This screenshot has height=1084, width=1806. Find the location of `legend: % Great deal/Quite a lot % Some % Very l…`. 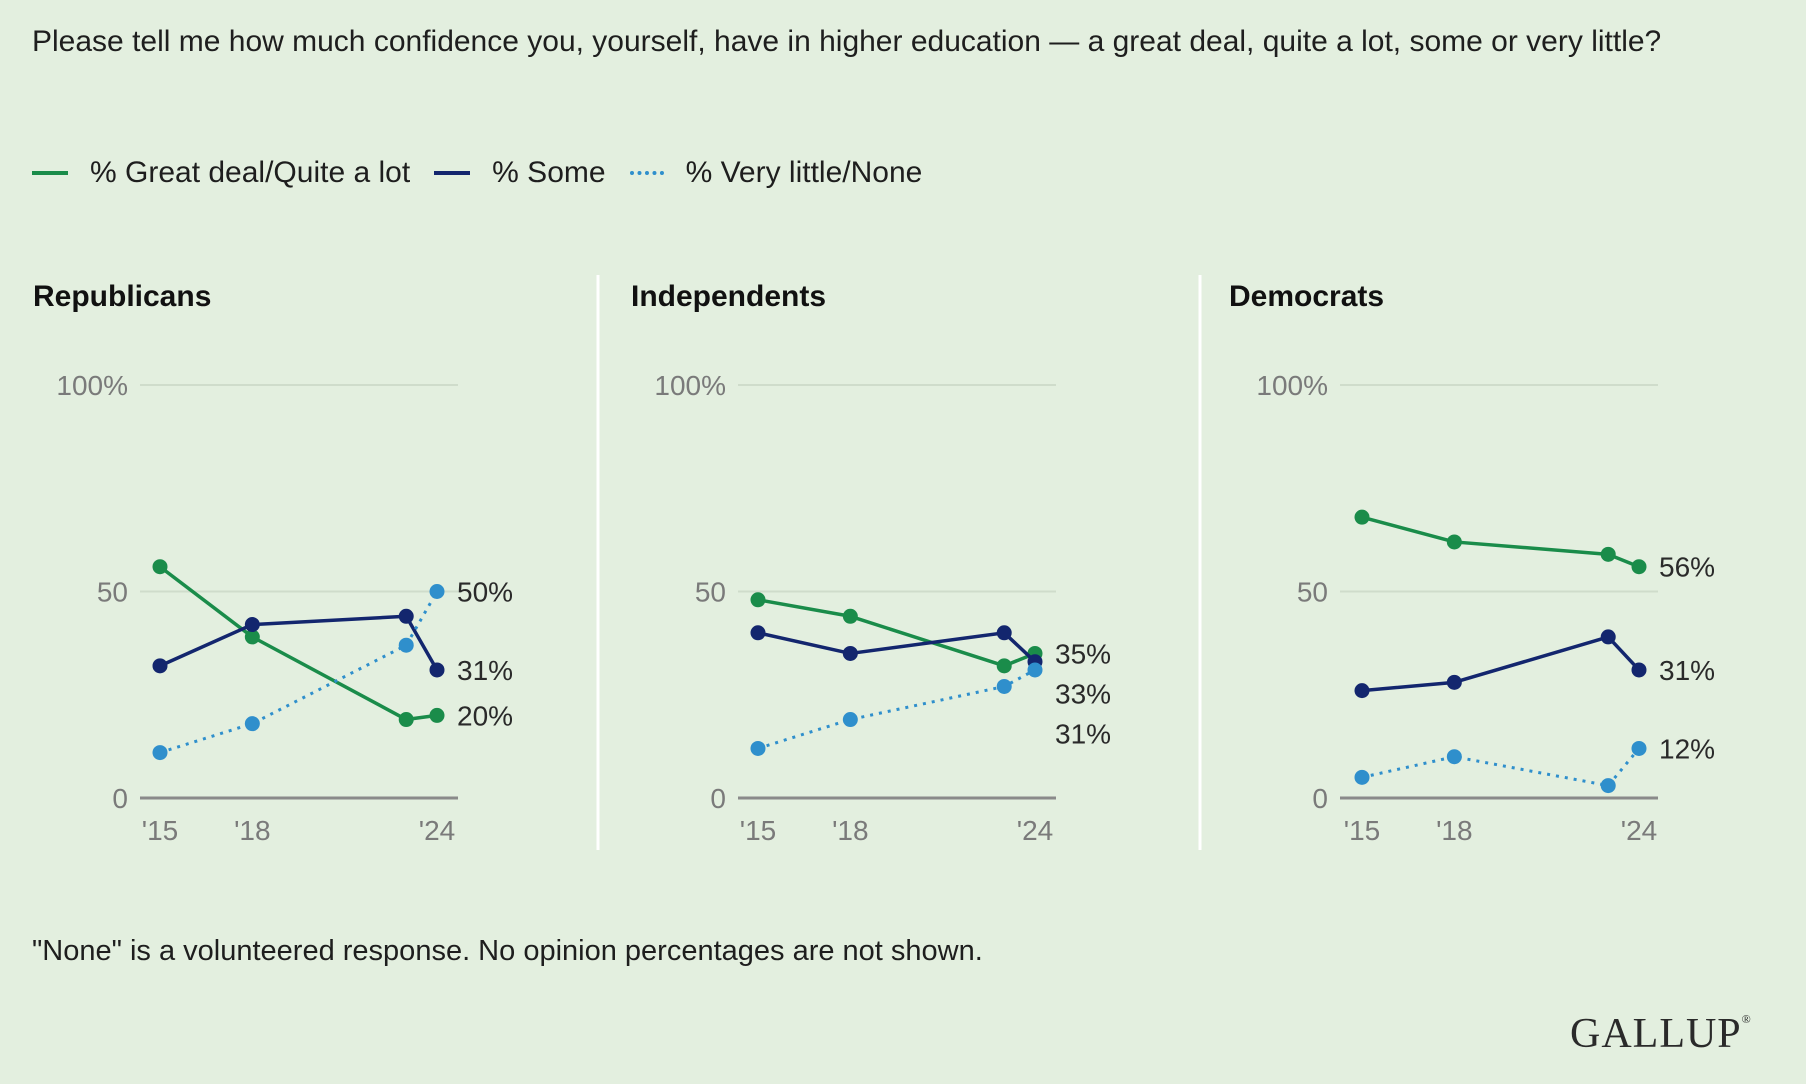

legend: % Great deal/Quite a lot % Some % Very l… is located at coordinates (489, 173).